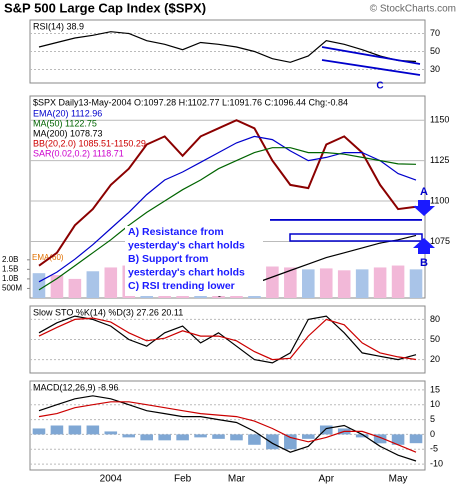  Describe the element at coordinates (237, 479) in the screenshot. I see `x-tick-label: Mar` at that location.